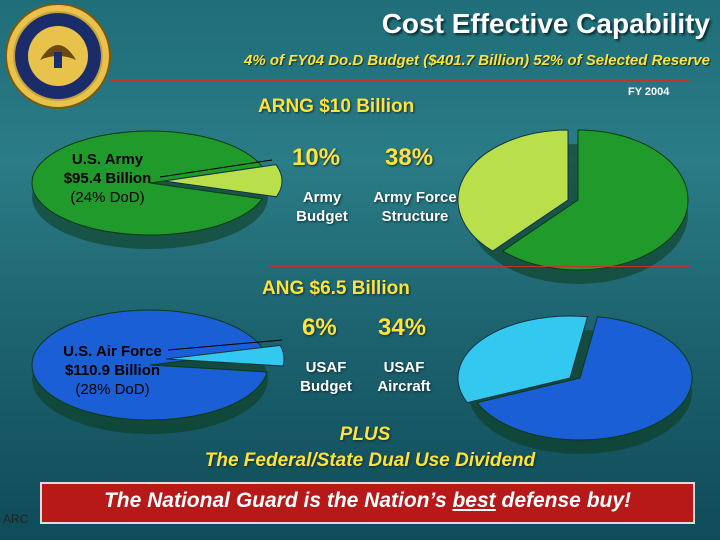 The image size is (720, 540). What do you see at coordinates (112, 351) in the screenshot?
I see `af-label-line1: U.S. Air Force` at bounding box center [112, 351].